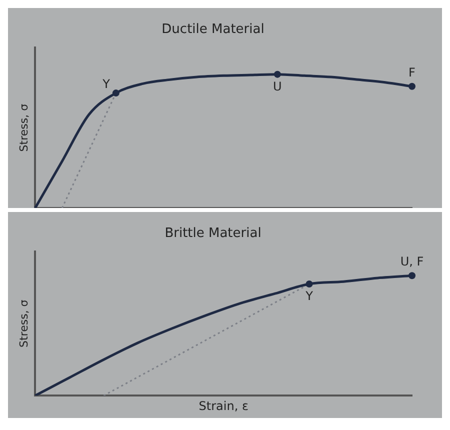 This screenshot has height=430, width=450. Describe the element at coordinates (213, 234) in the screenshot. I see `chart-title: Brittle Material` at that location.